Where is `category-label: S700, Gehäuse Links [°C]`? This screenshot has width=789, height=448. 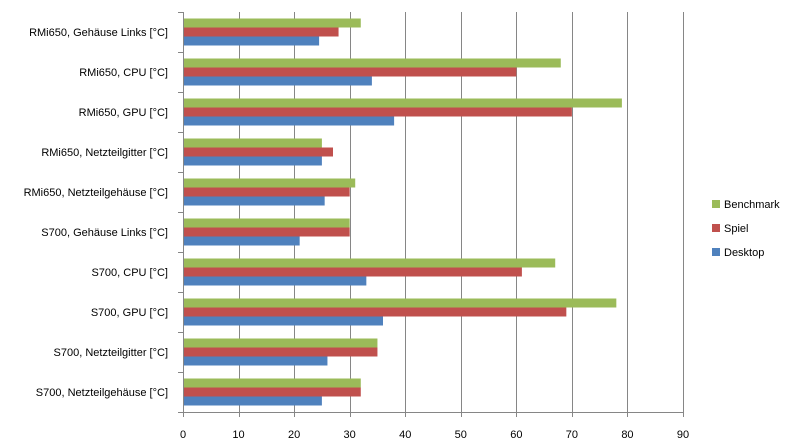 category-label: S700, Gehäuse Links [°C] is located at coordinates (104, 233).